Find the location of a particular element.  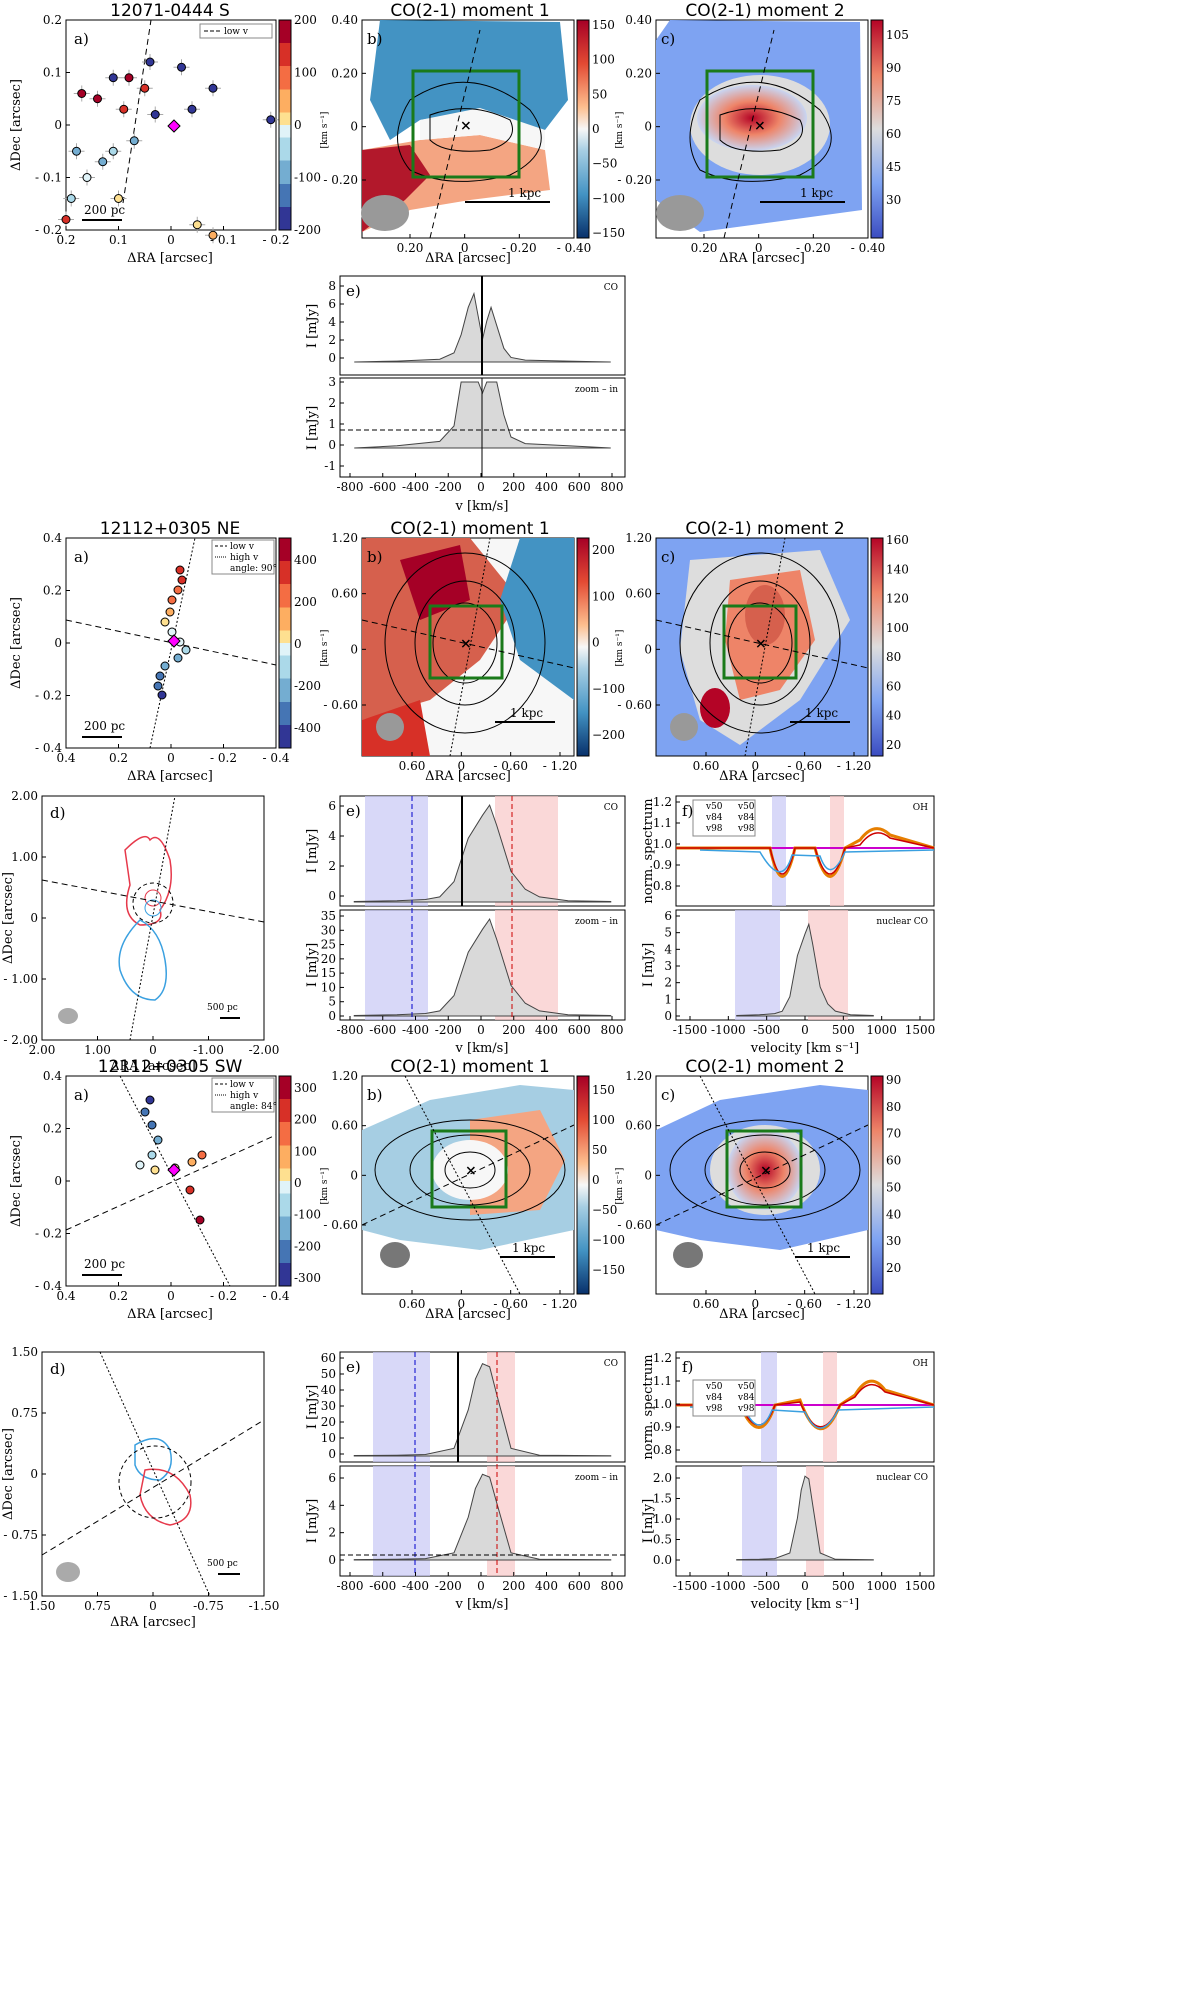

row3-mom2-xtick-label-3: - 1.20 is located at coordinates (854, 1304).